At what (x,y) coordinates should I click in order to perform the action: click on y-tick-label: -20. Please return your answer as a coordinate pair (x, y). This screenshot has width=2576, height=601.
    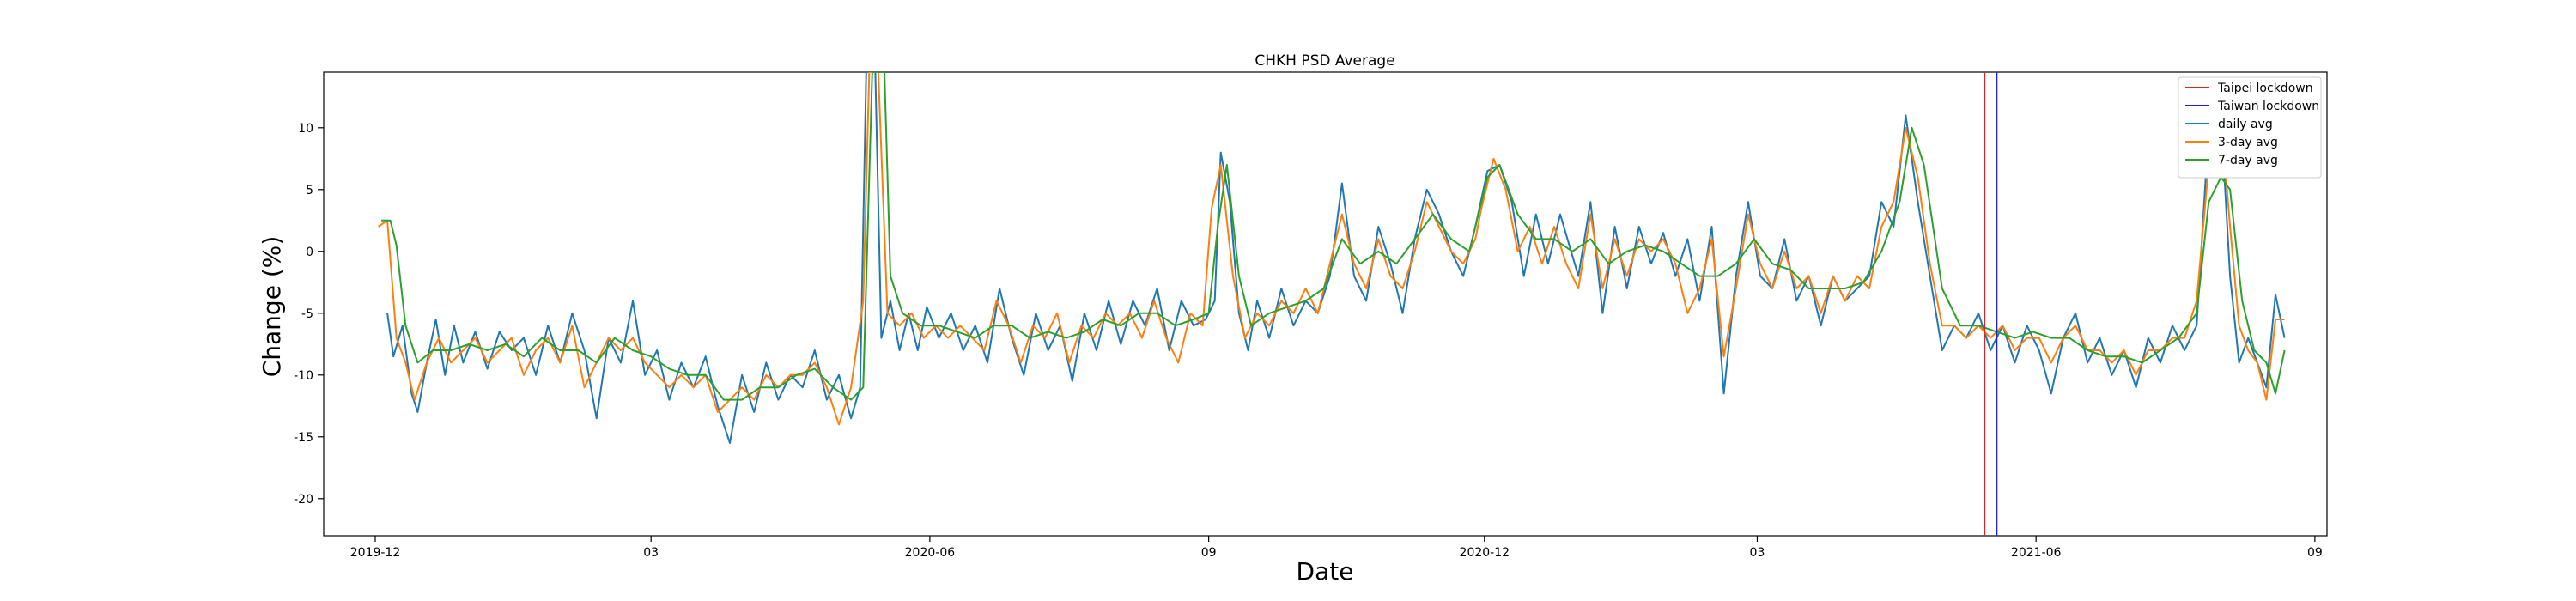
    Looking at the image, I should click on (303, 500).